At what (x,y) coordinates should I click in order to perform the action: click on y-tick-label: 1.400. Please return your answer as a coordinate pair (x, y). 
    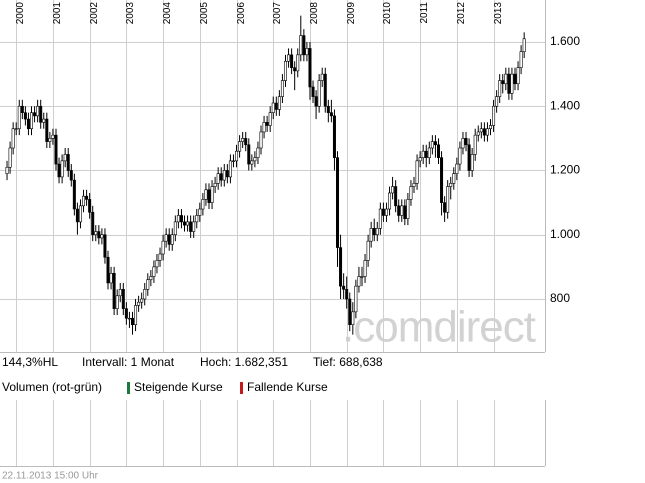
    Looking at the image, I should click on (565, 105).